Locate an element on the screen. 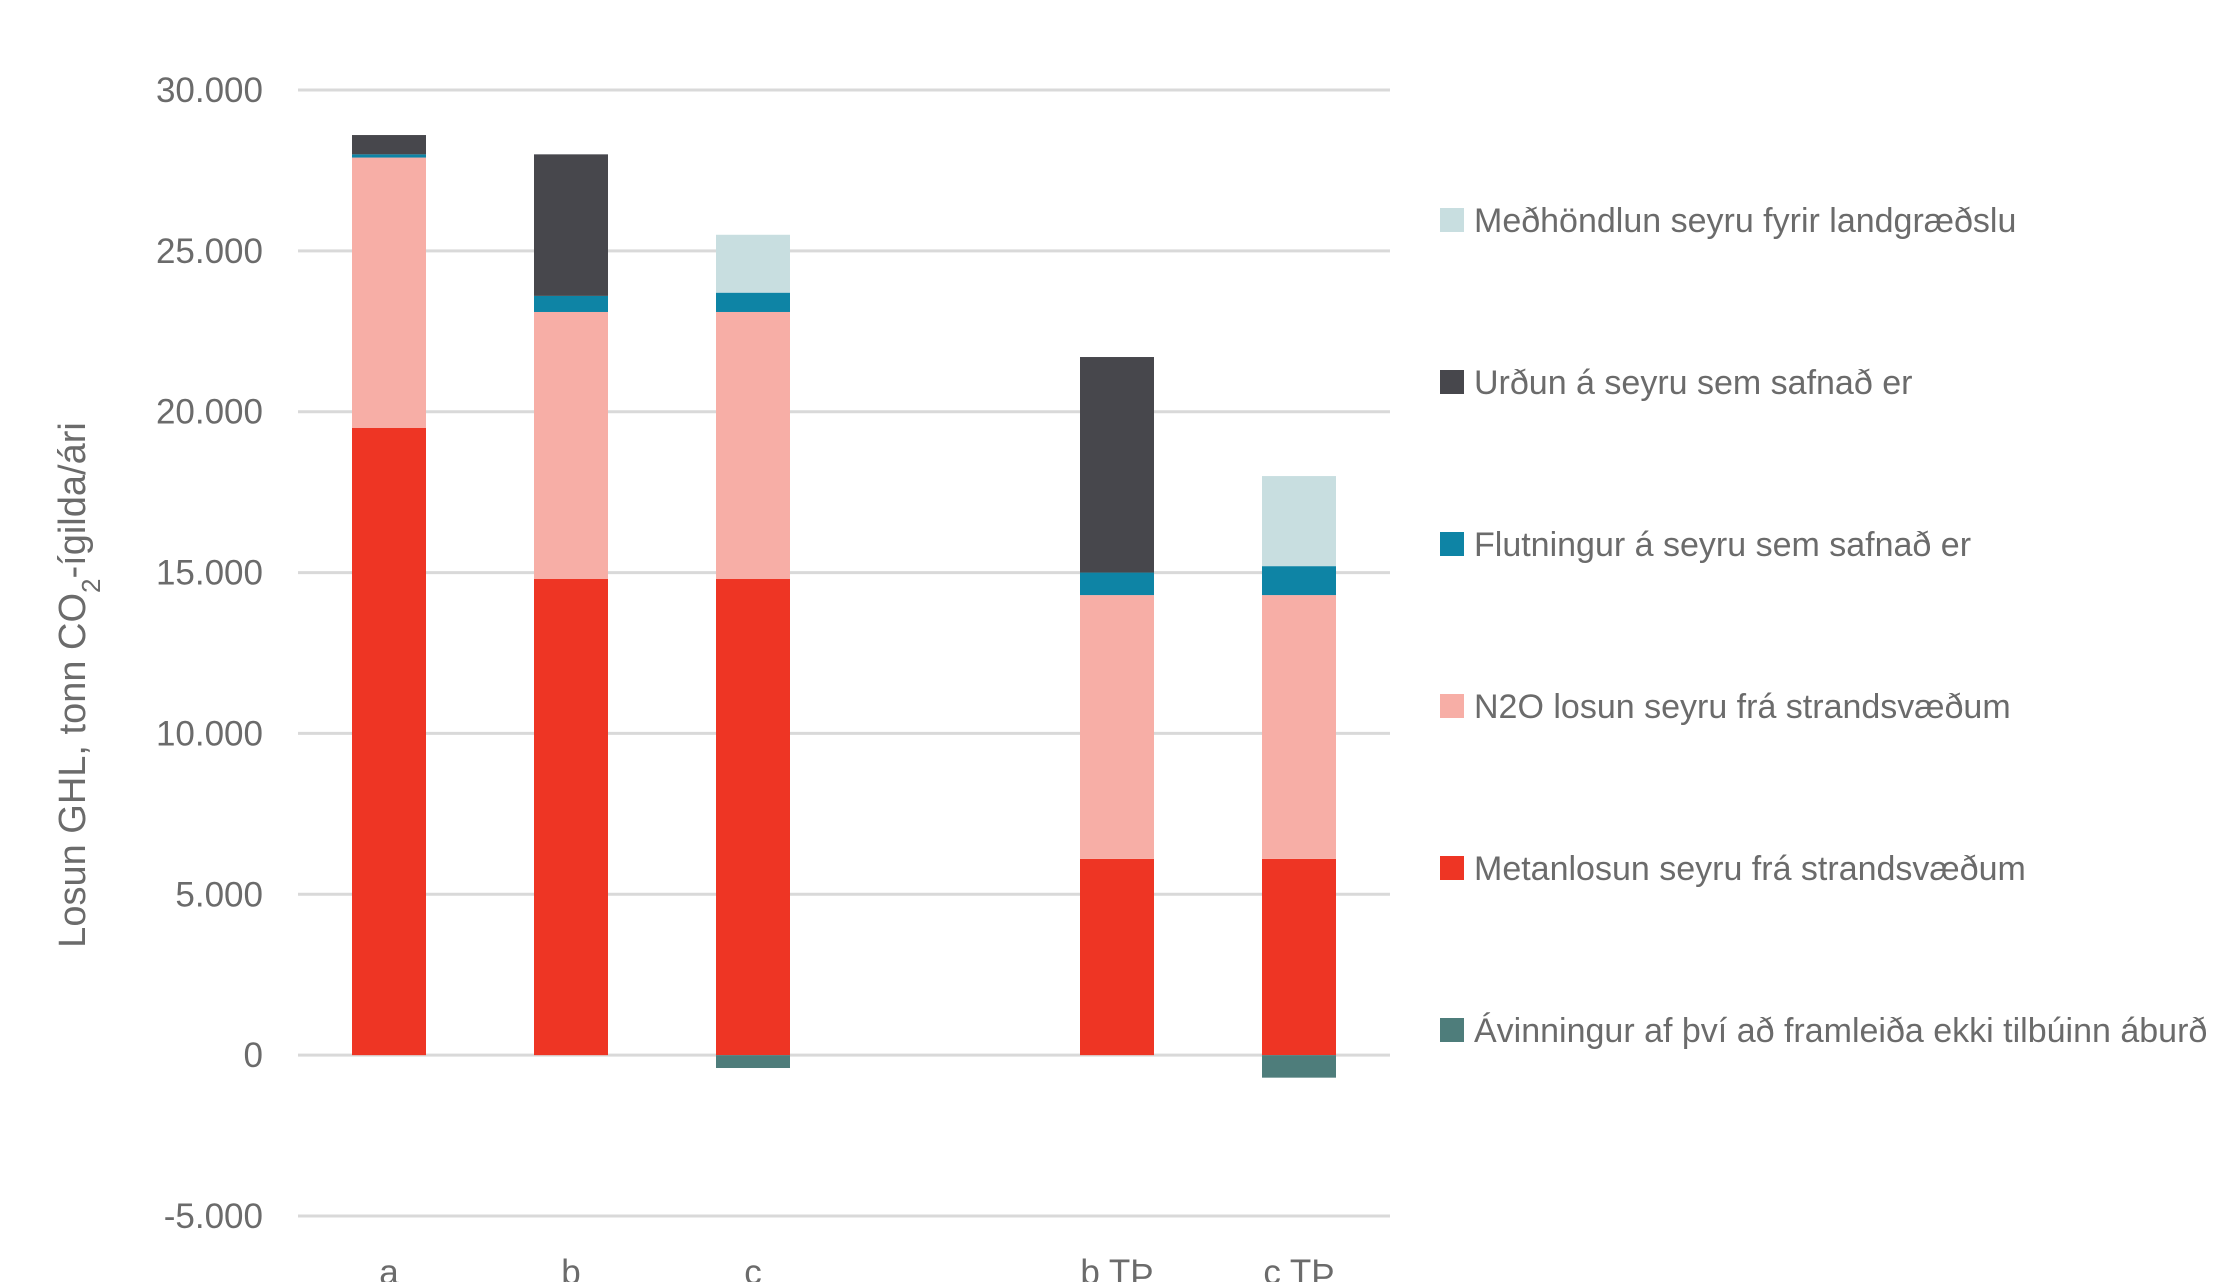 The height and width of the screenshot is (1282, 2219). x-tick-label: a is located at coordinates (389, 1267).